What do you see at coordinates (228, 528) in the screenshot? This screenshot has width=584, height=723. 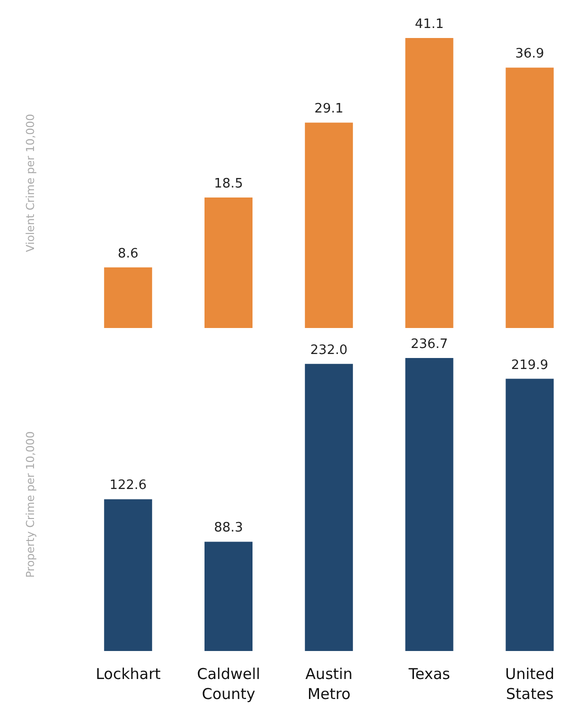 I see `data-label: 88.3` at bounding box center [228, 528].